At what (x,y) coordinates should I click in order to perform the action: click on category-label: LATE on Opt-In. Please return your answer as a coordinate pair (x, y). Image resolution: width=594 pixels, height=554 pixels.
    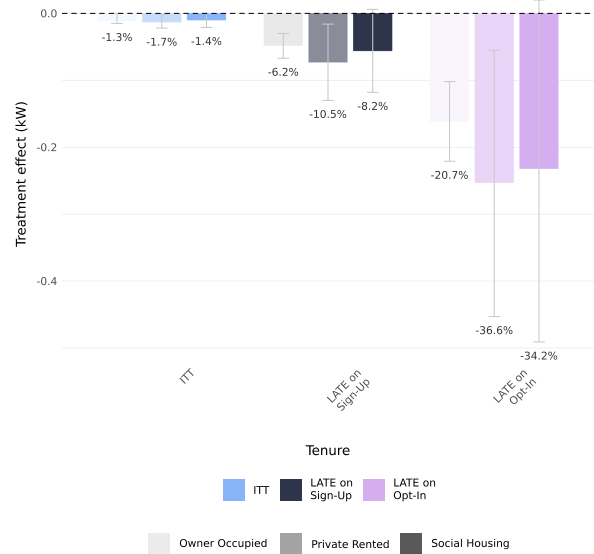
    Looking at the image, I should click on (415, 490).